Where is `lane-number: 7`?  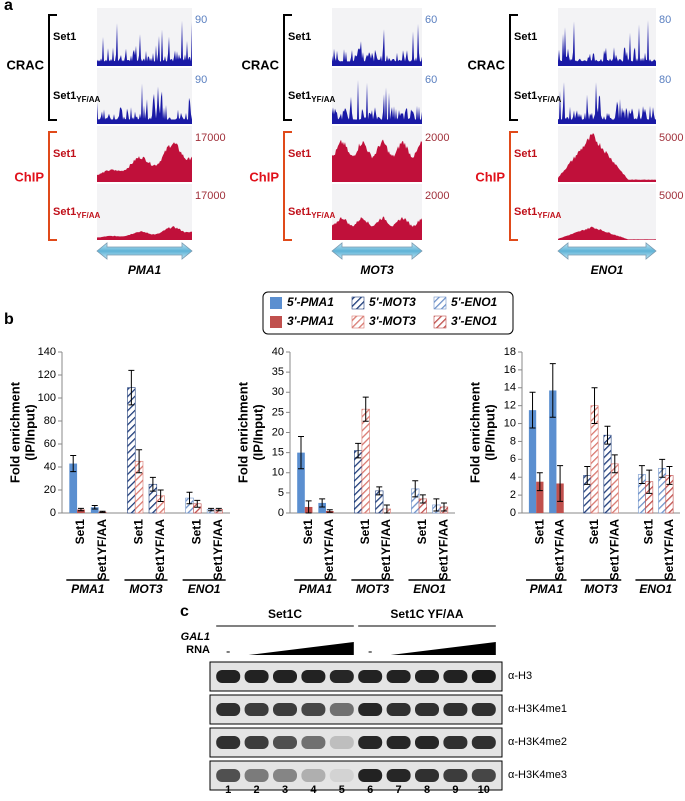 lane-number: 7 is located at coordinates (399, 790).